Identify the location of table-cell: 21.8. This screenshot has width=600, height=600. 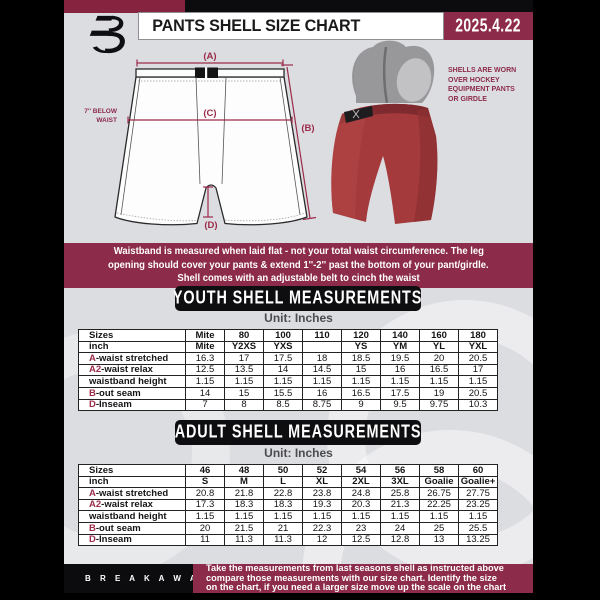
(244, 493).